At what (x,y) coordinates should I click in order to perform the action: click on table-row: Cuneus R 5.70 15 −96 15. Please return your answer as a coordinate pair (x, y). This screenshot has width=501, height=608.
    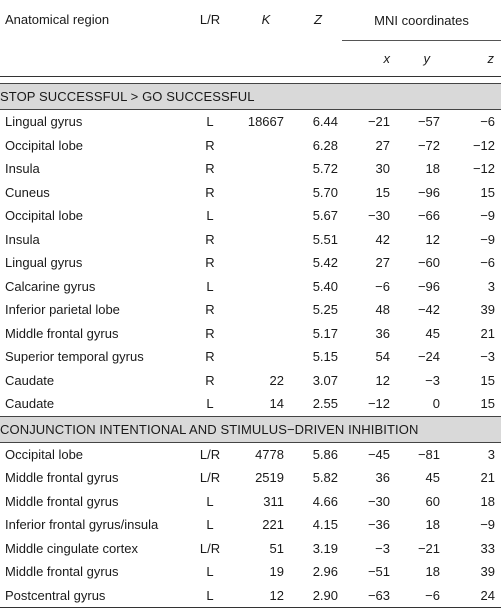
    Looking at the image, I should click on (250, 193).